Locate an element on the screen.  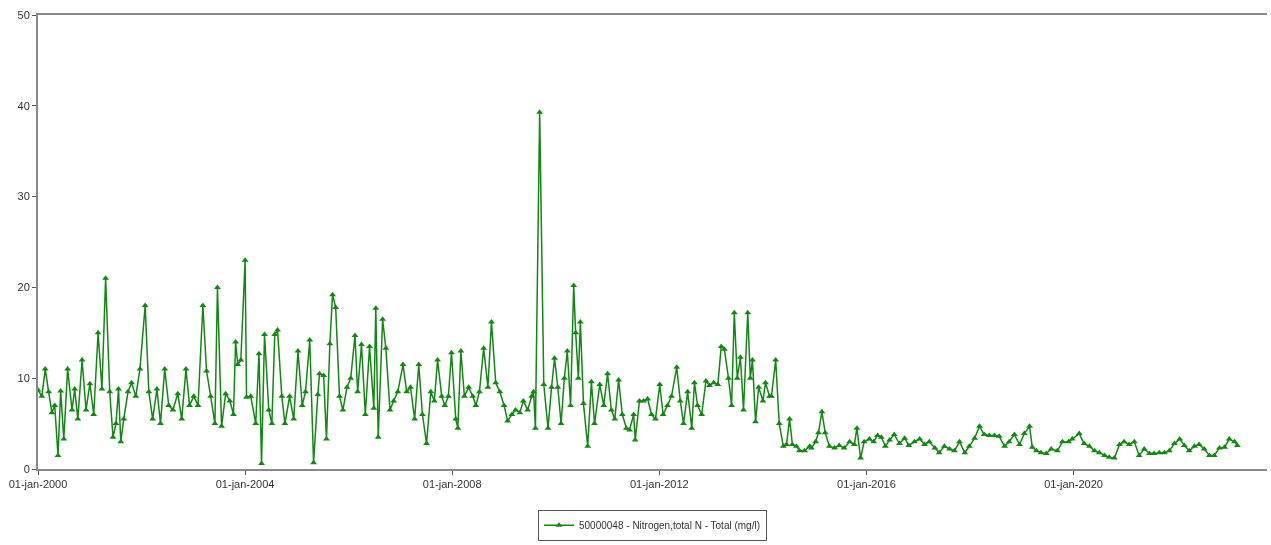
y-tick-label: 40 is located at coordinates (23, 105).